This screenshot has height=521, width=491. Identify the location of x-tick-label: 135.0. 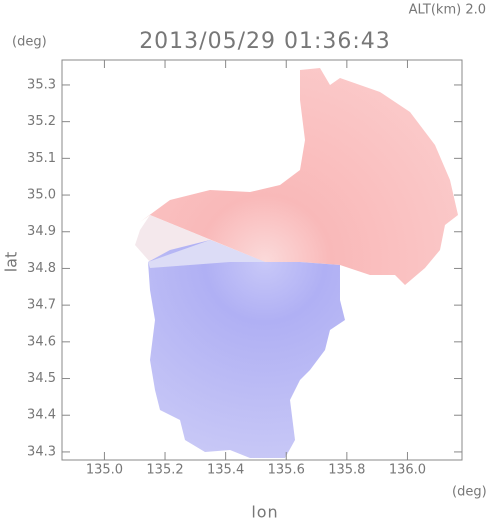
(104, 470).